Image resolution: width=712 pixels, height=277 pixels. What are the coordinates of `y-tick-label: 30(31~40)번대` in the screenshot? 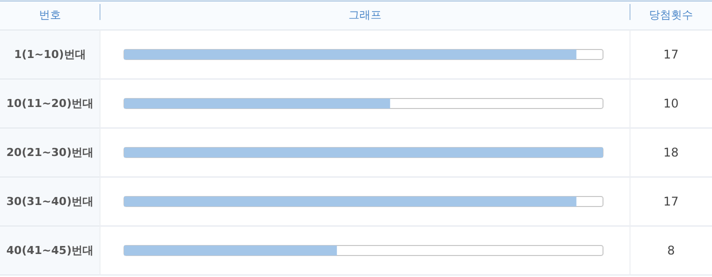 It's located at (50, 201).